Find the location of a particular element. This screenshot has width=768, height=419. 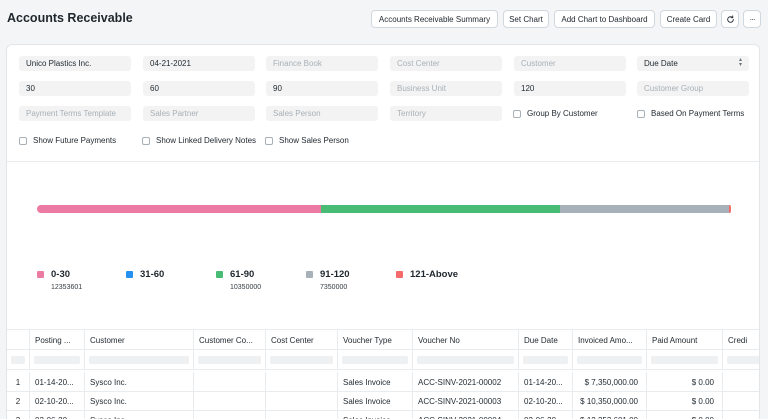

show-future-payments-checkbox: Show Future Payments is located at coordinates (67, 140).